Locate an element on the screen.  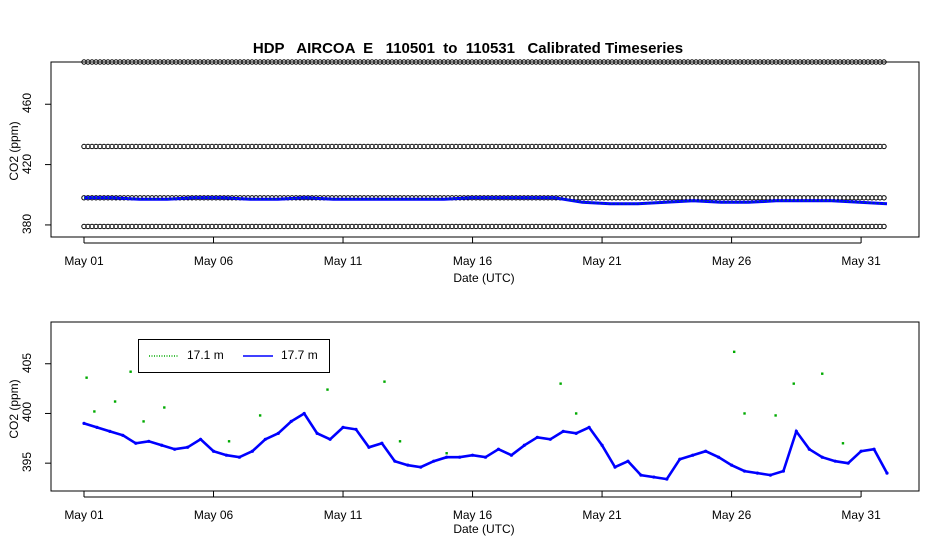
x-tick-label-0-0: May 01 is located at coordinates (84, 261).